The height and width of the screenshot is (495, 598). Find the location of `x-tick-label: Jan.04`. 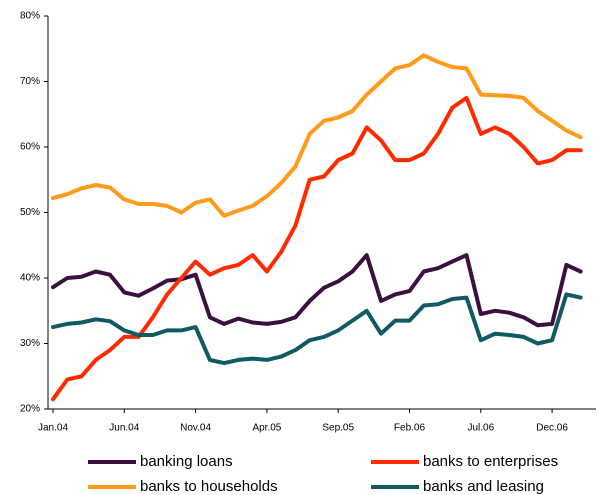

x-tick-label: Jan.04 is located at coordinates (53, 428).